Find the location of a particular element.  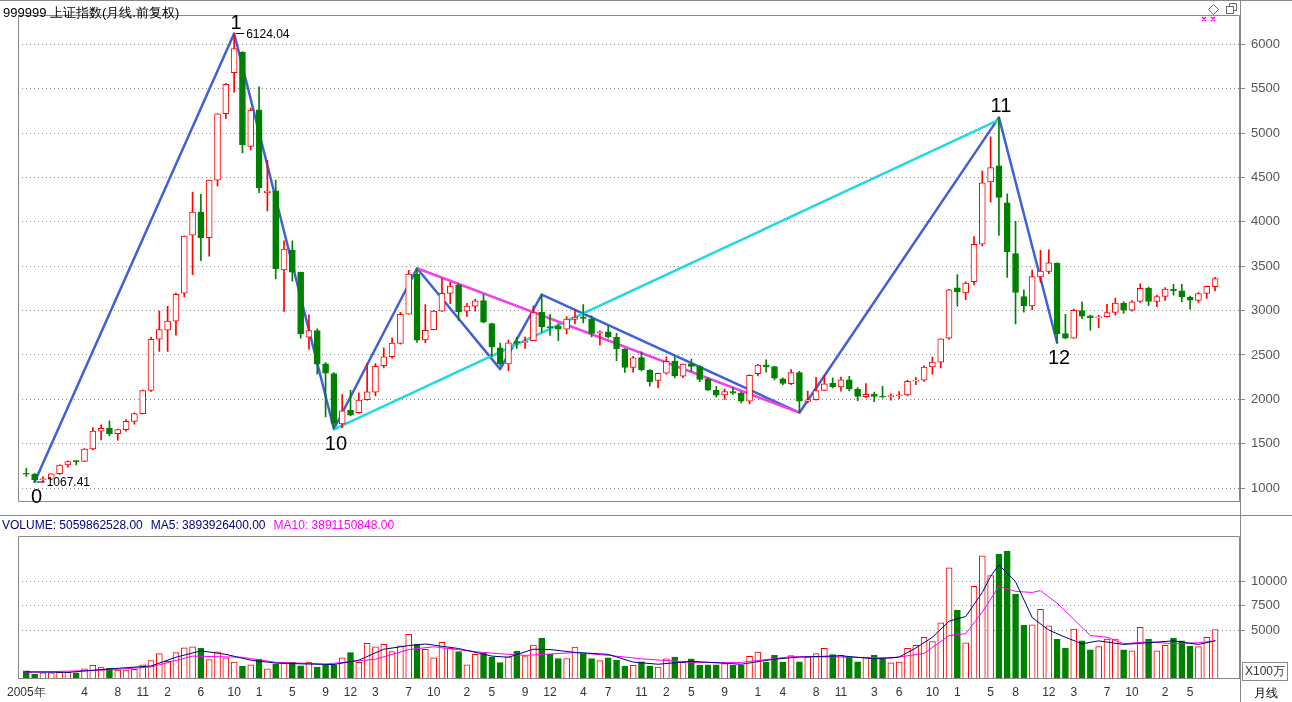

text: MA5: 3893926400.00 is located at coordinates (208, 525).